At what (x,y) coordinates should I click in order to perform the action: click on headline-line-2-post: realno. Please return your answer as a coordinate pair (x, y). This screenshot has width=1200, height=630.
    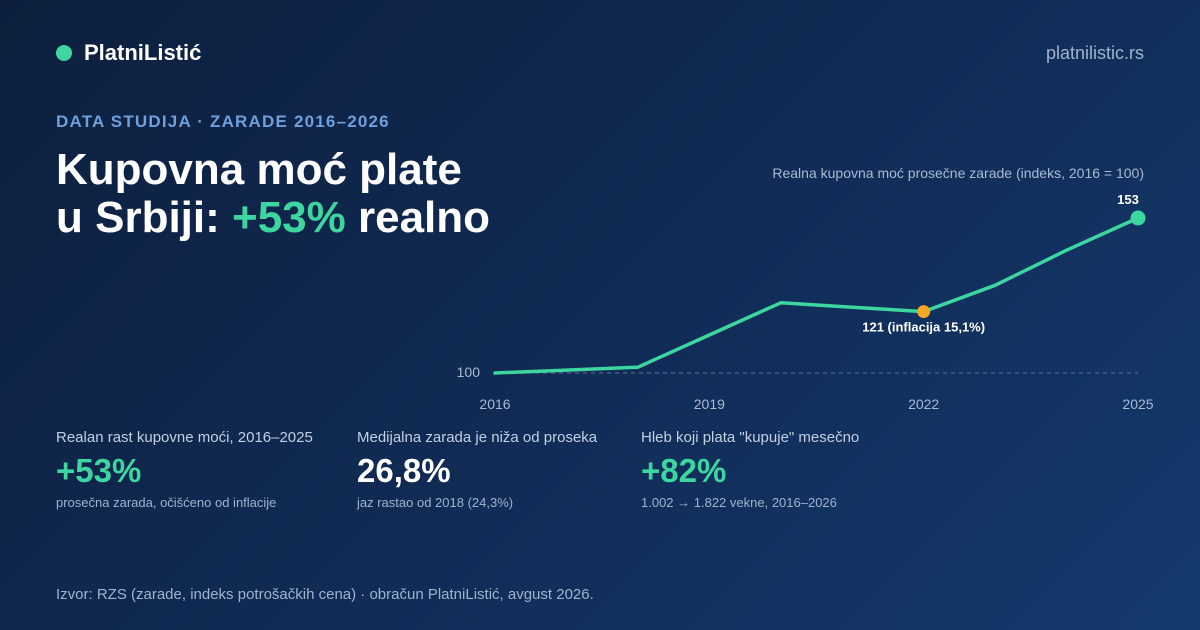
    Looking at the image, I should click on (418, 217).